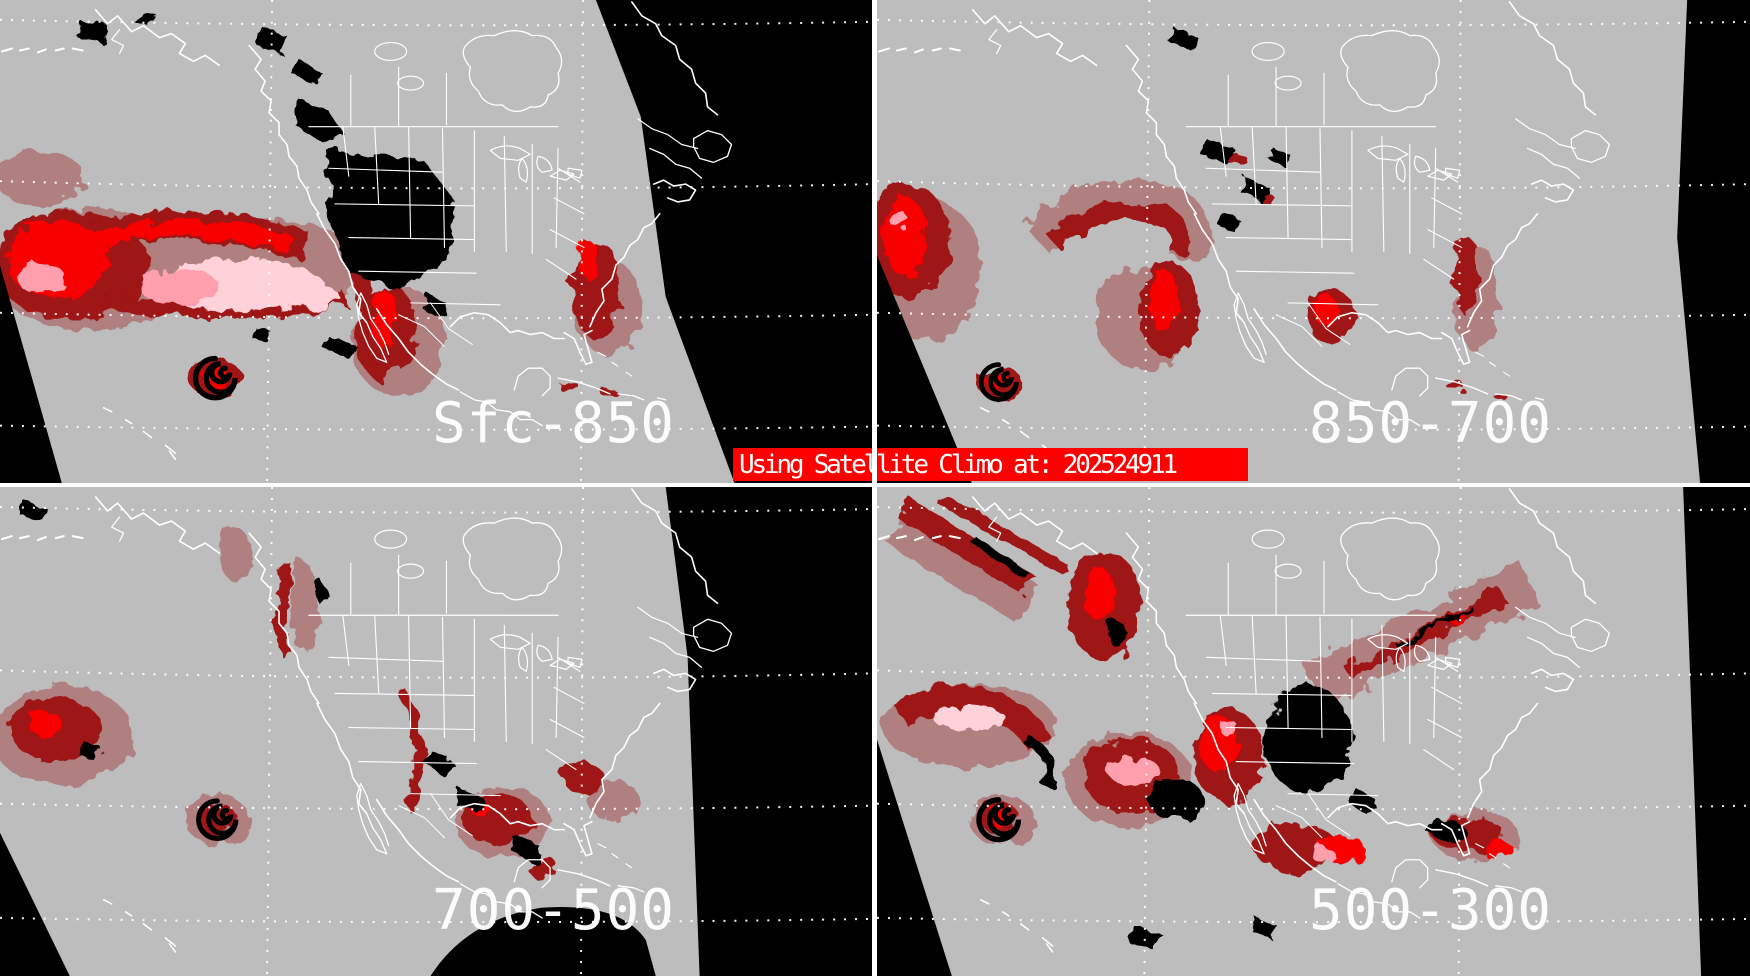 The height and width of the screenshot is (976, 1750). I want to click on layer-label-500-300: 500-300, so click(1431, 910).